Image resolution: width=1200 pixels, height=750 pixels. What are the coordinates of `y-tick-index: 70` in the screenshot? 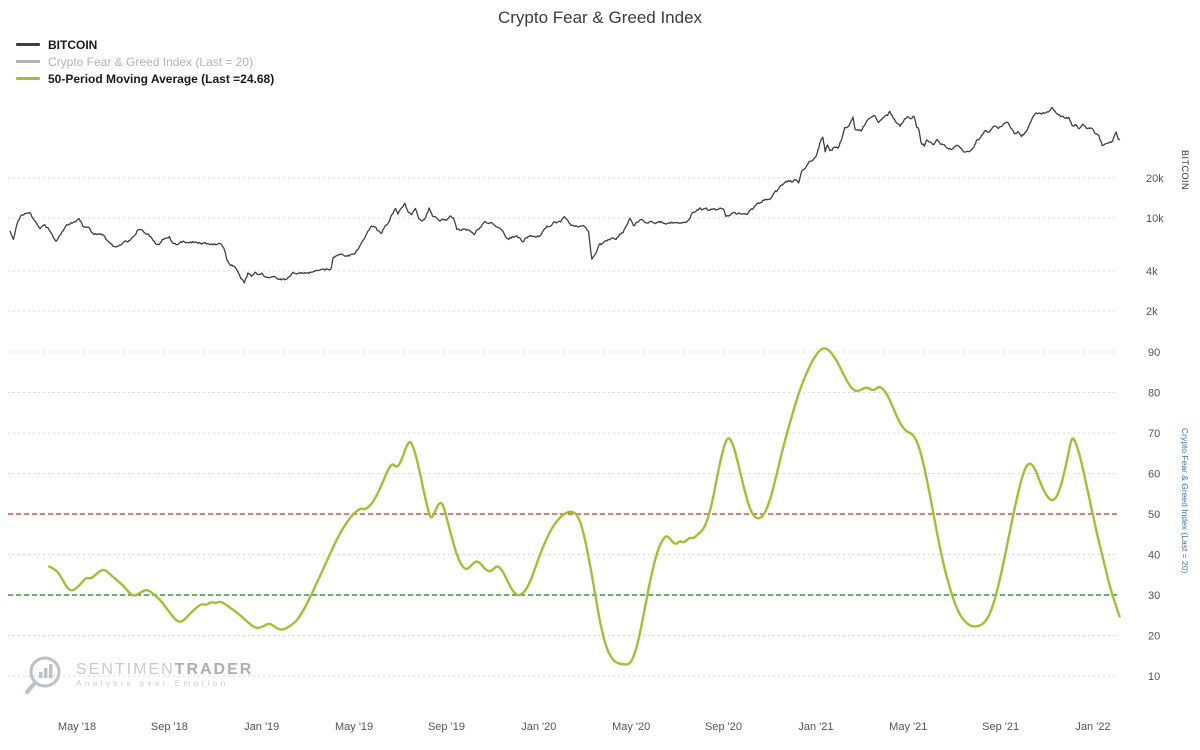 It's located at (1154, 434).